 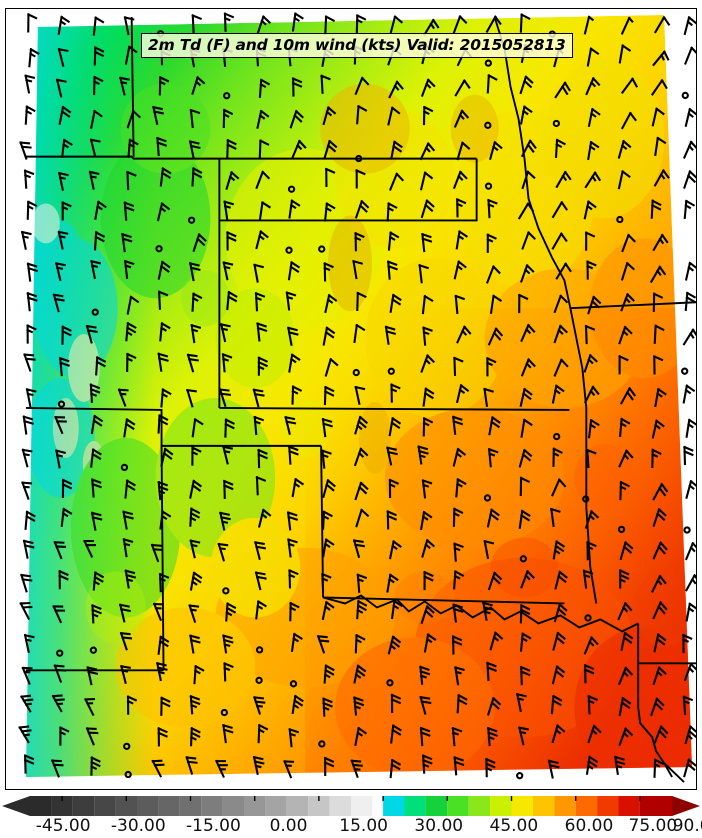 What do you see at coordinates (213, 826) in the screenshot?
I see `colorbar-tick-label-2: -15.00` at bounding box center [213, 826].